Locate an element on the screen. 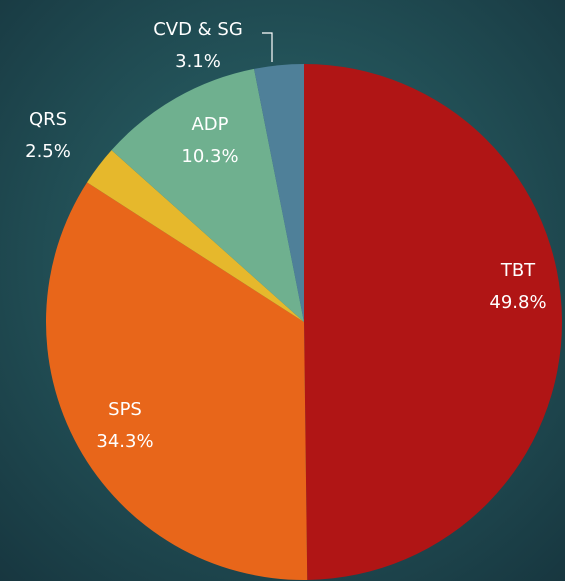  value-label: 49.8% is located at coordinates (517, 302).